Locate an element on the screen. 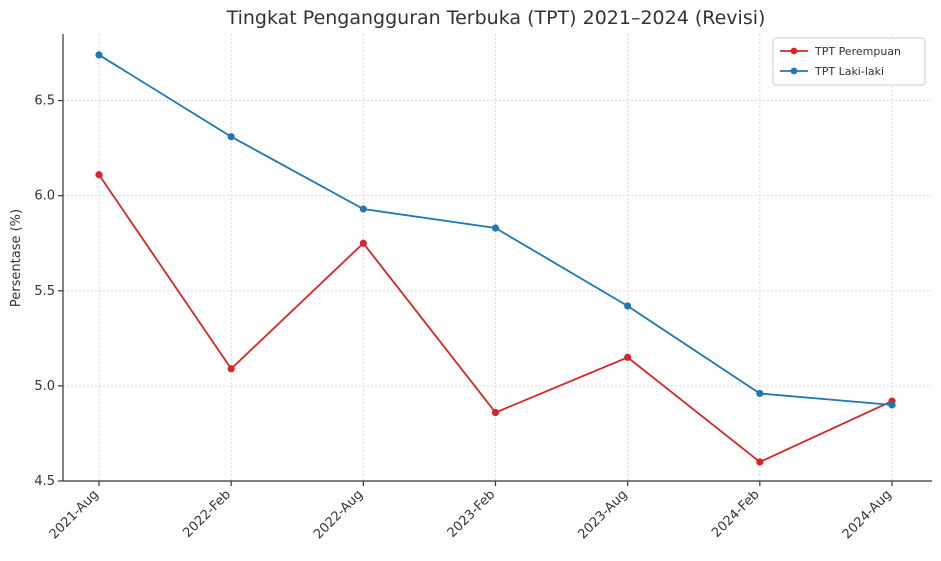 This screenshot has height=561, width=941. legend-label: TPT Laki-laki is located at coordinates (849, 71).